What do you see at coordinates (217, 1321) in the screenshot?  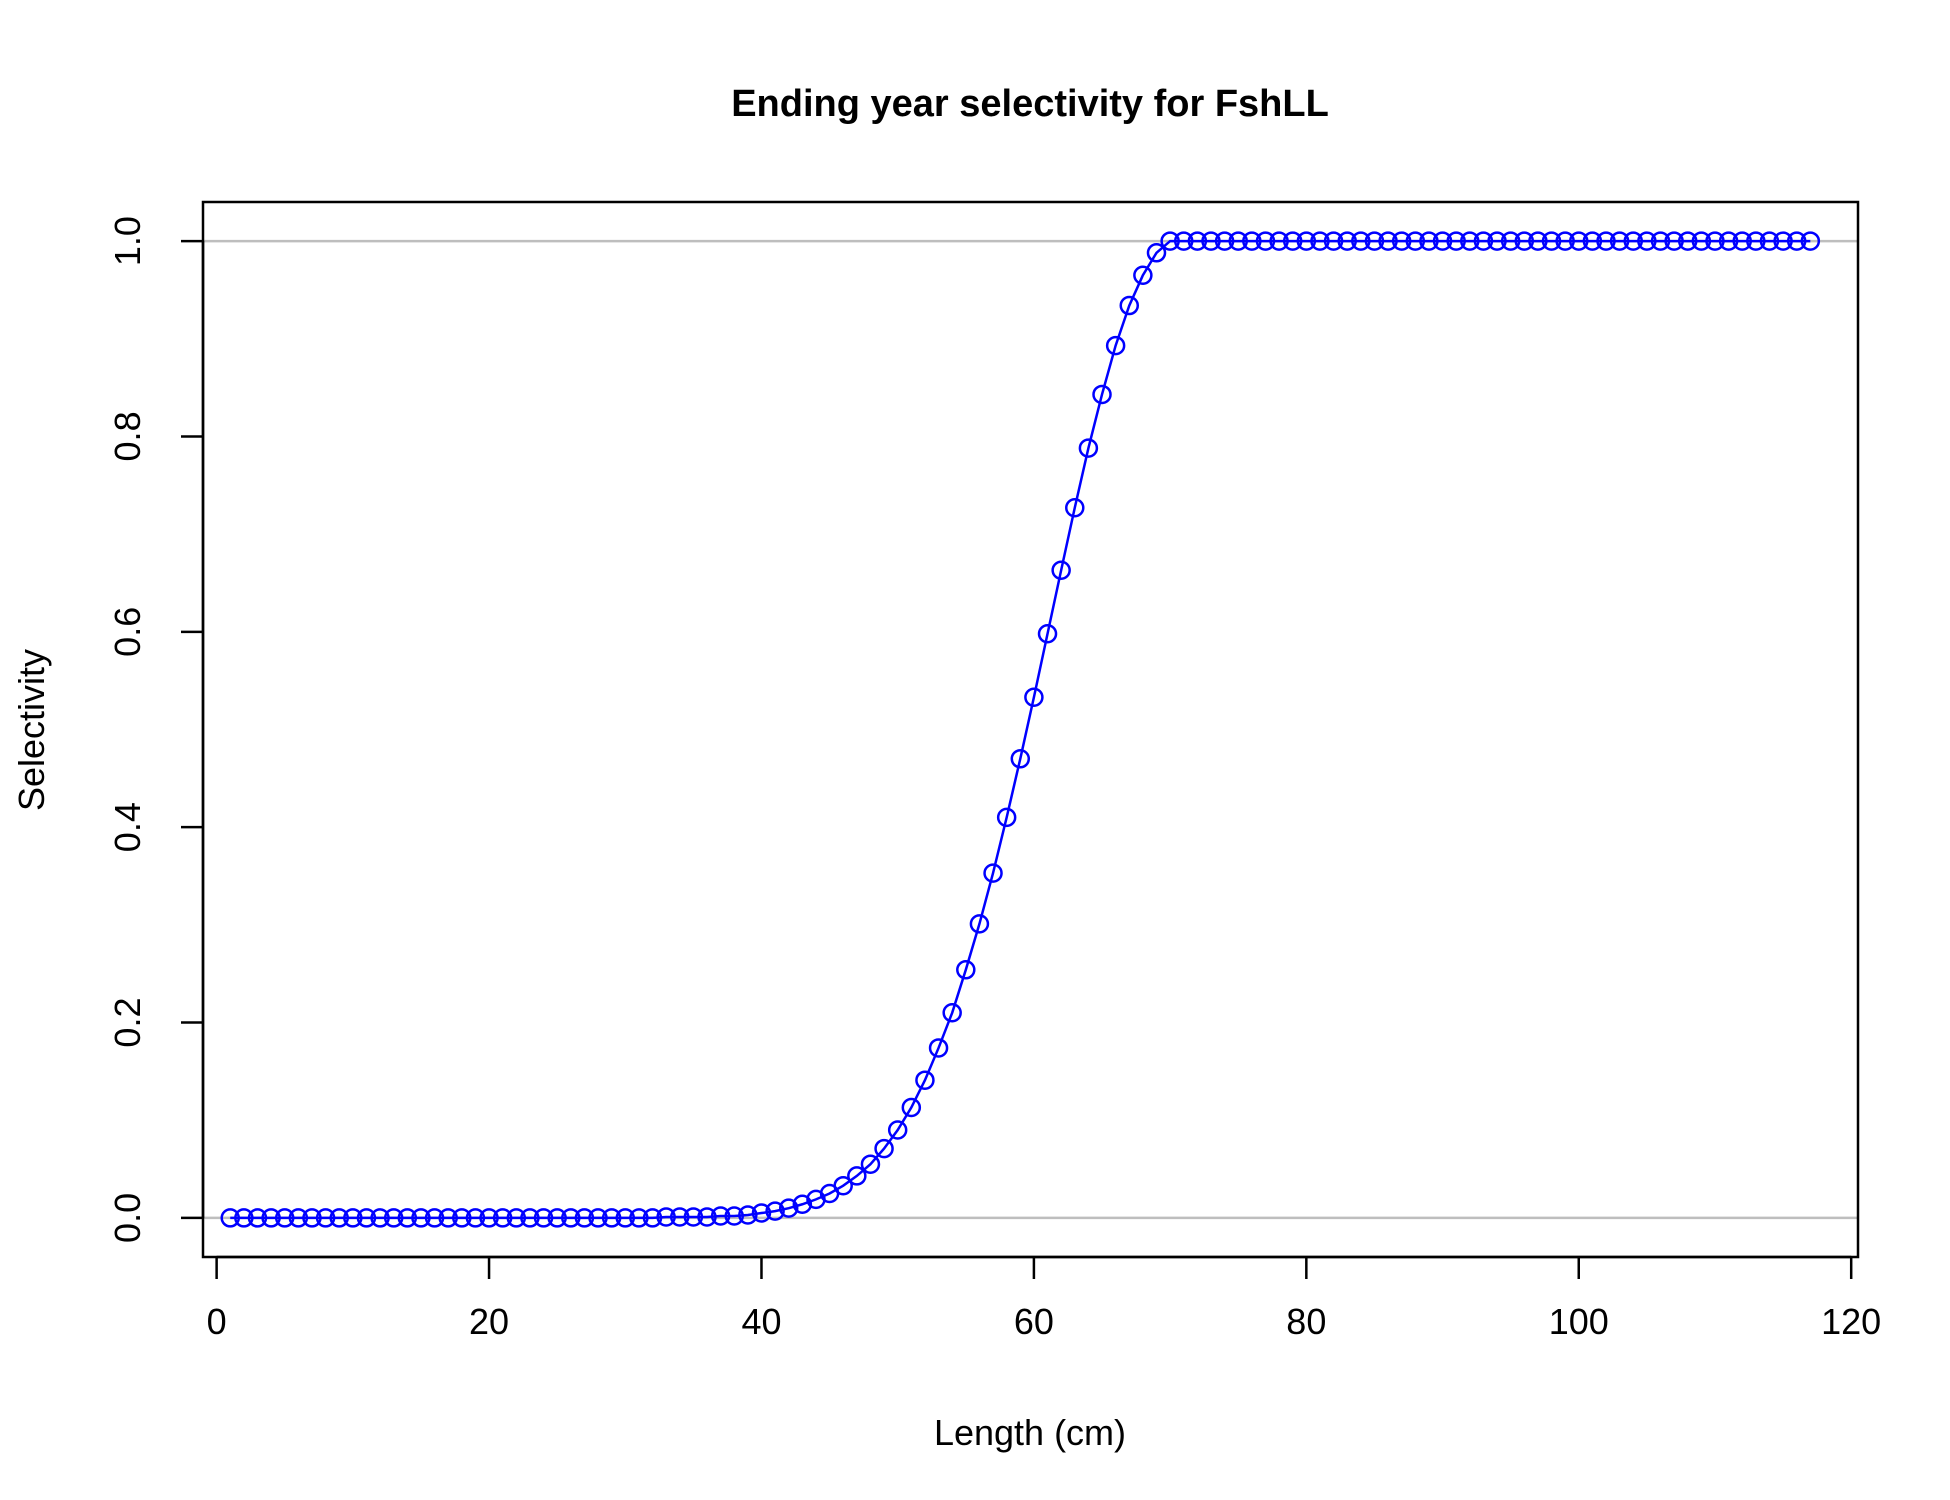 I see `x-tick-label: 0` at bounding box center [217, 1321].